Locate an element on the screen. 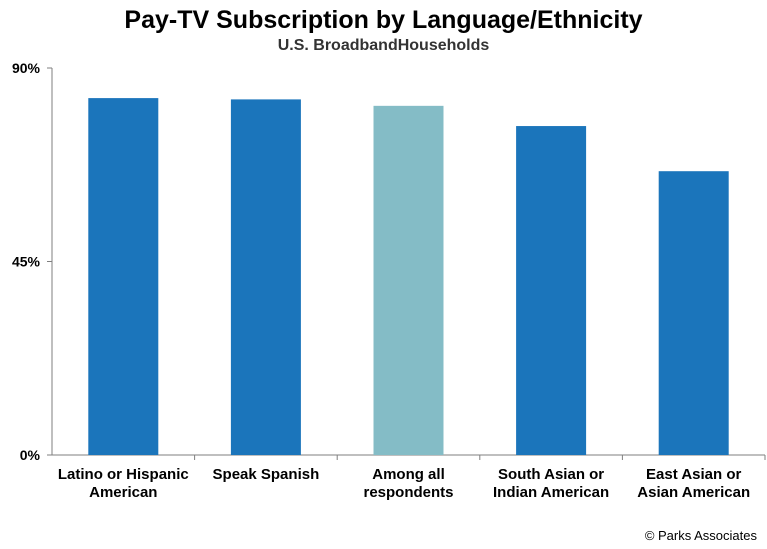  x-tick-label: South Asian or Indian American is located at coordinates (551, 483).